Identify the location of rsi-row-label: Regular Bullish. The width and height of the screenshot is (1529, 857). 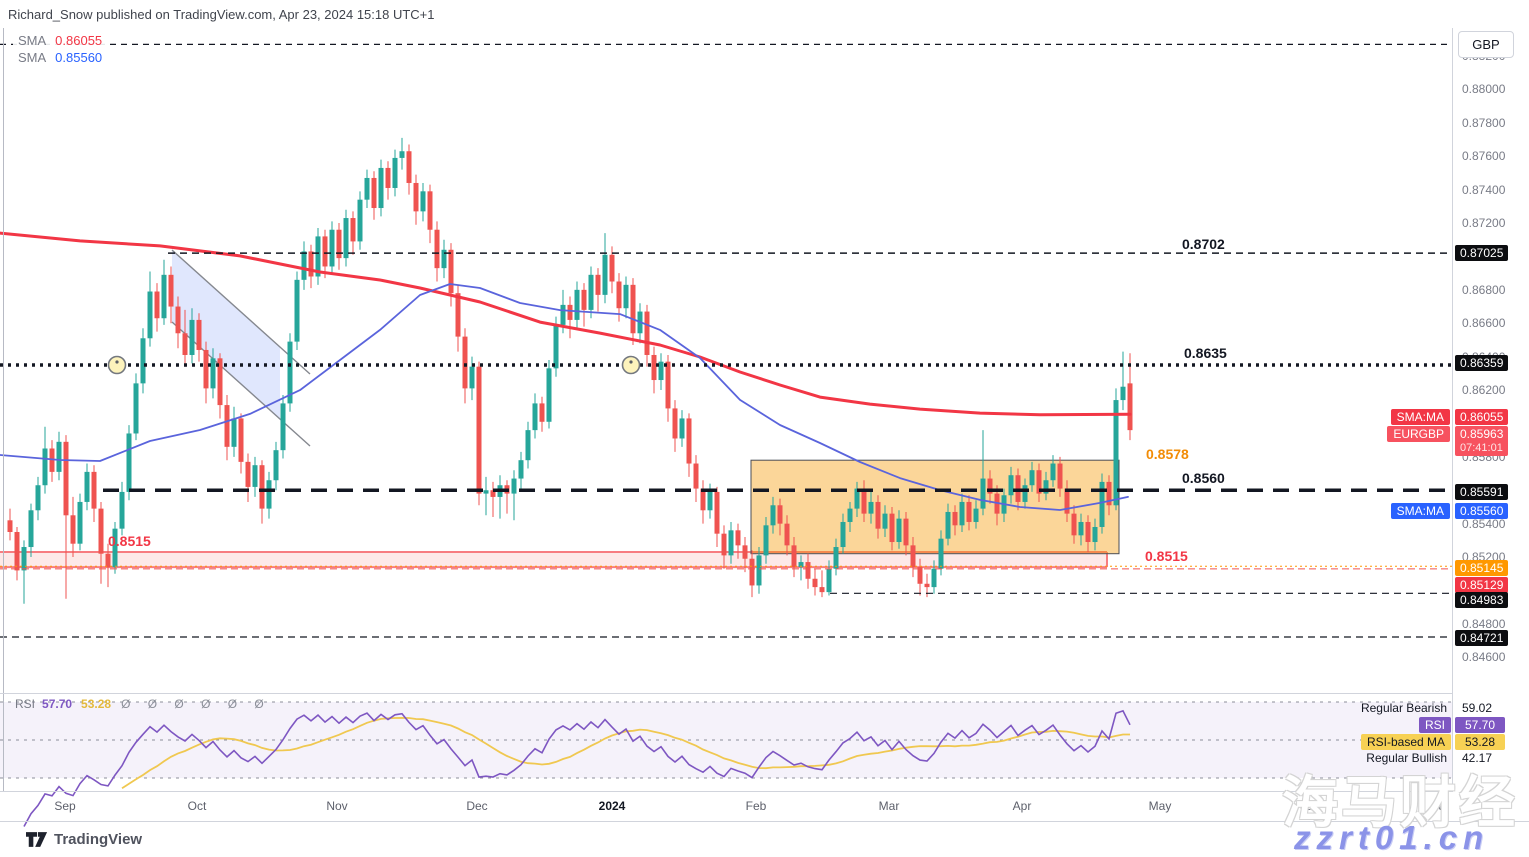
(1406, 758).